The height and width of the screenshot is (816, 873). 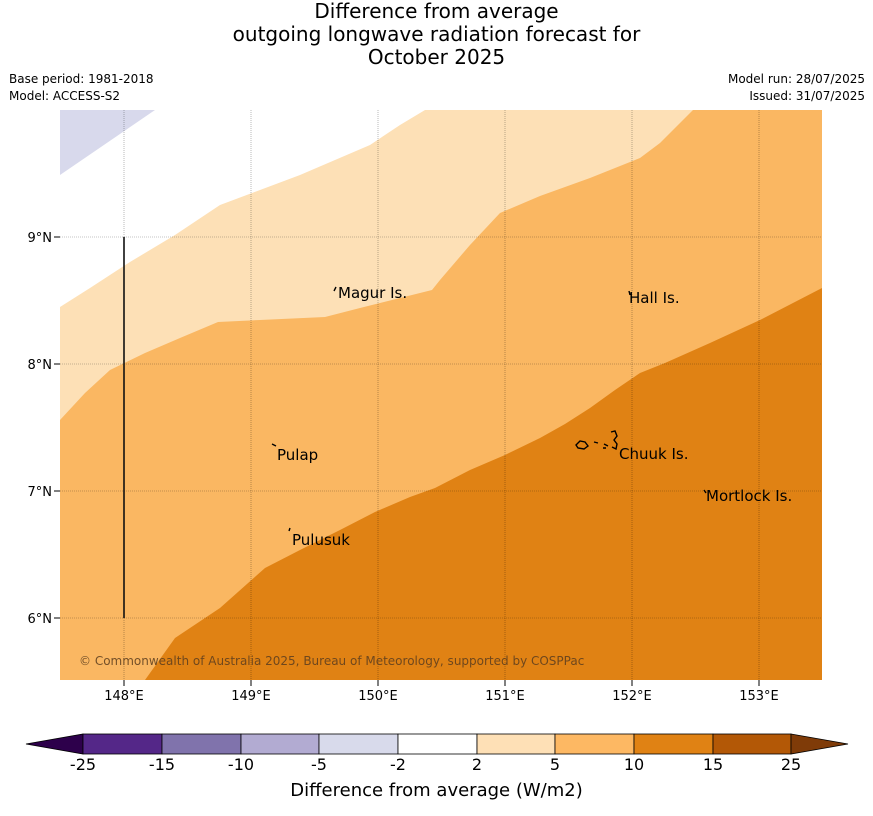 I want to click on place-label-hall: Hall Is., so click(x=654, y=298).